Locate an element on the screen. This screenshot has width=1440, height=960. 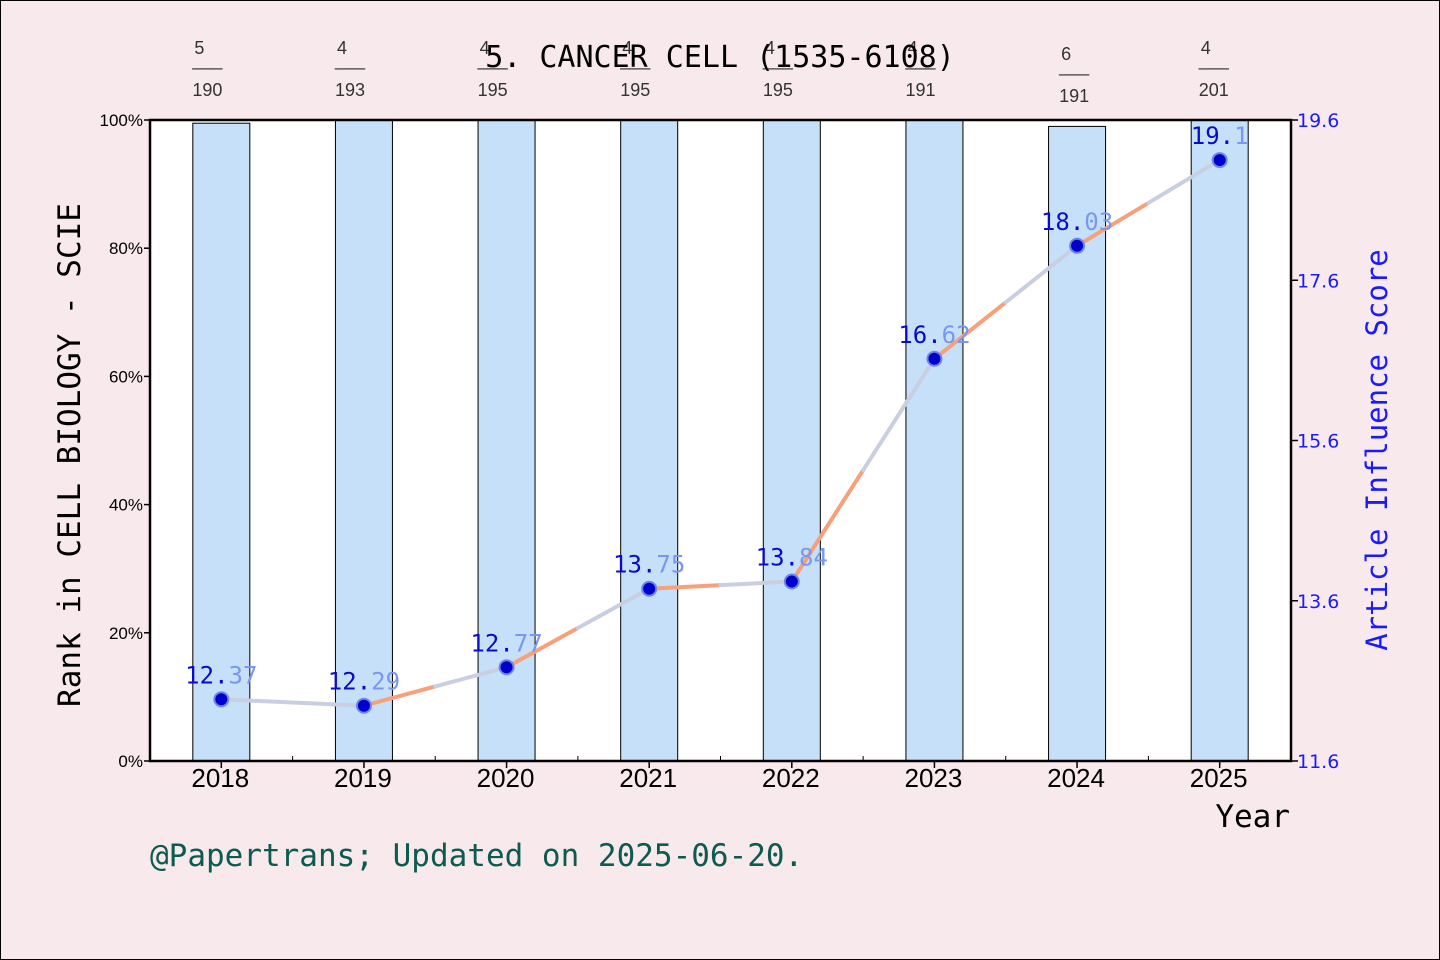
data-point-2020 is located at coordinates (506, 667).